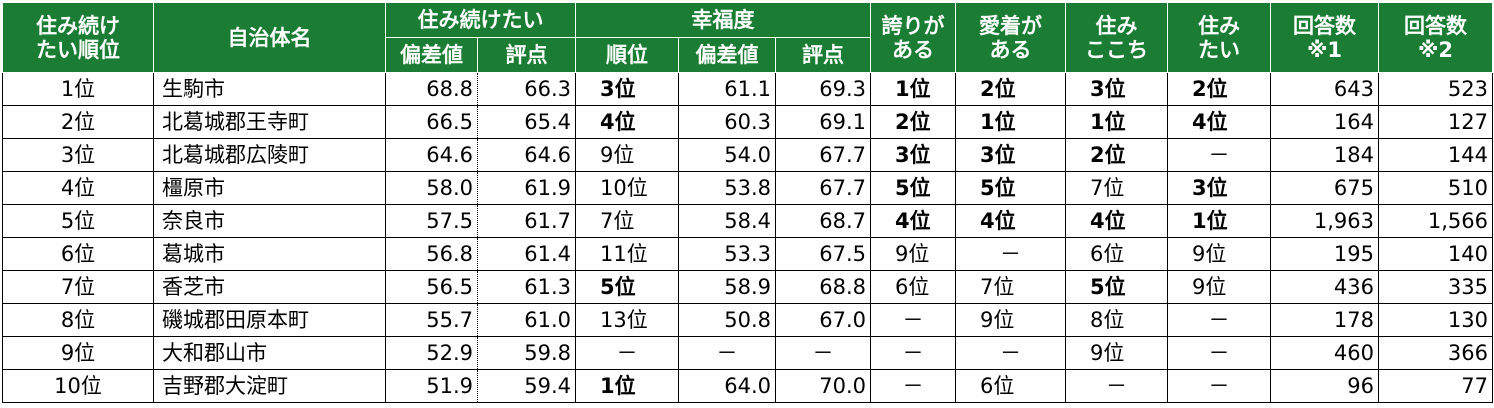 The image size is (1494, 408). Describe the element at coordinates (1436, 320) in the screenshot. I see `cell: 130` at that location.